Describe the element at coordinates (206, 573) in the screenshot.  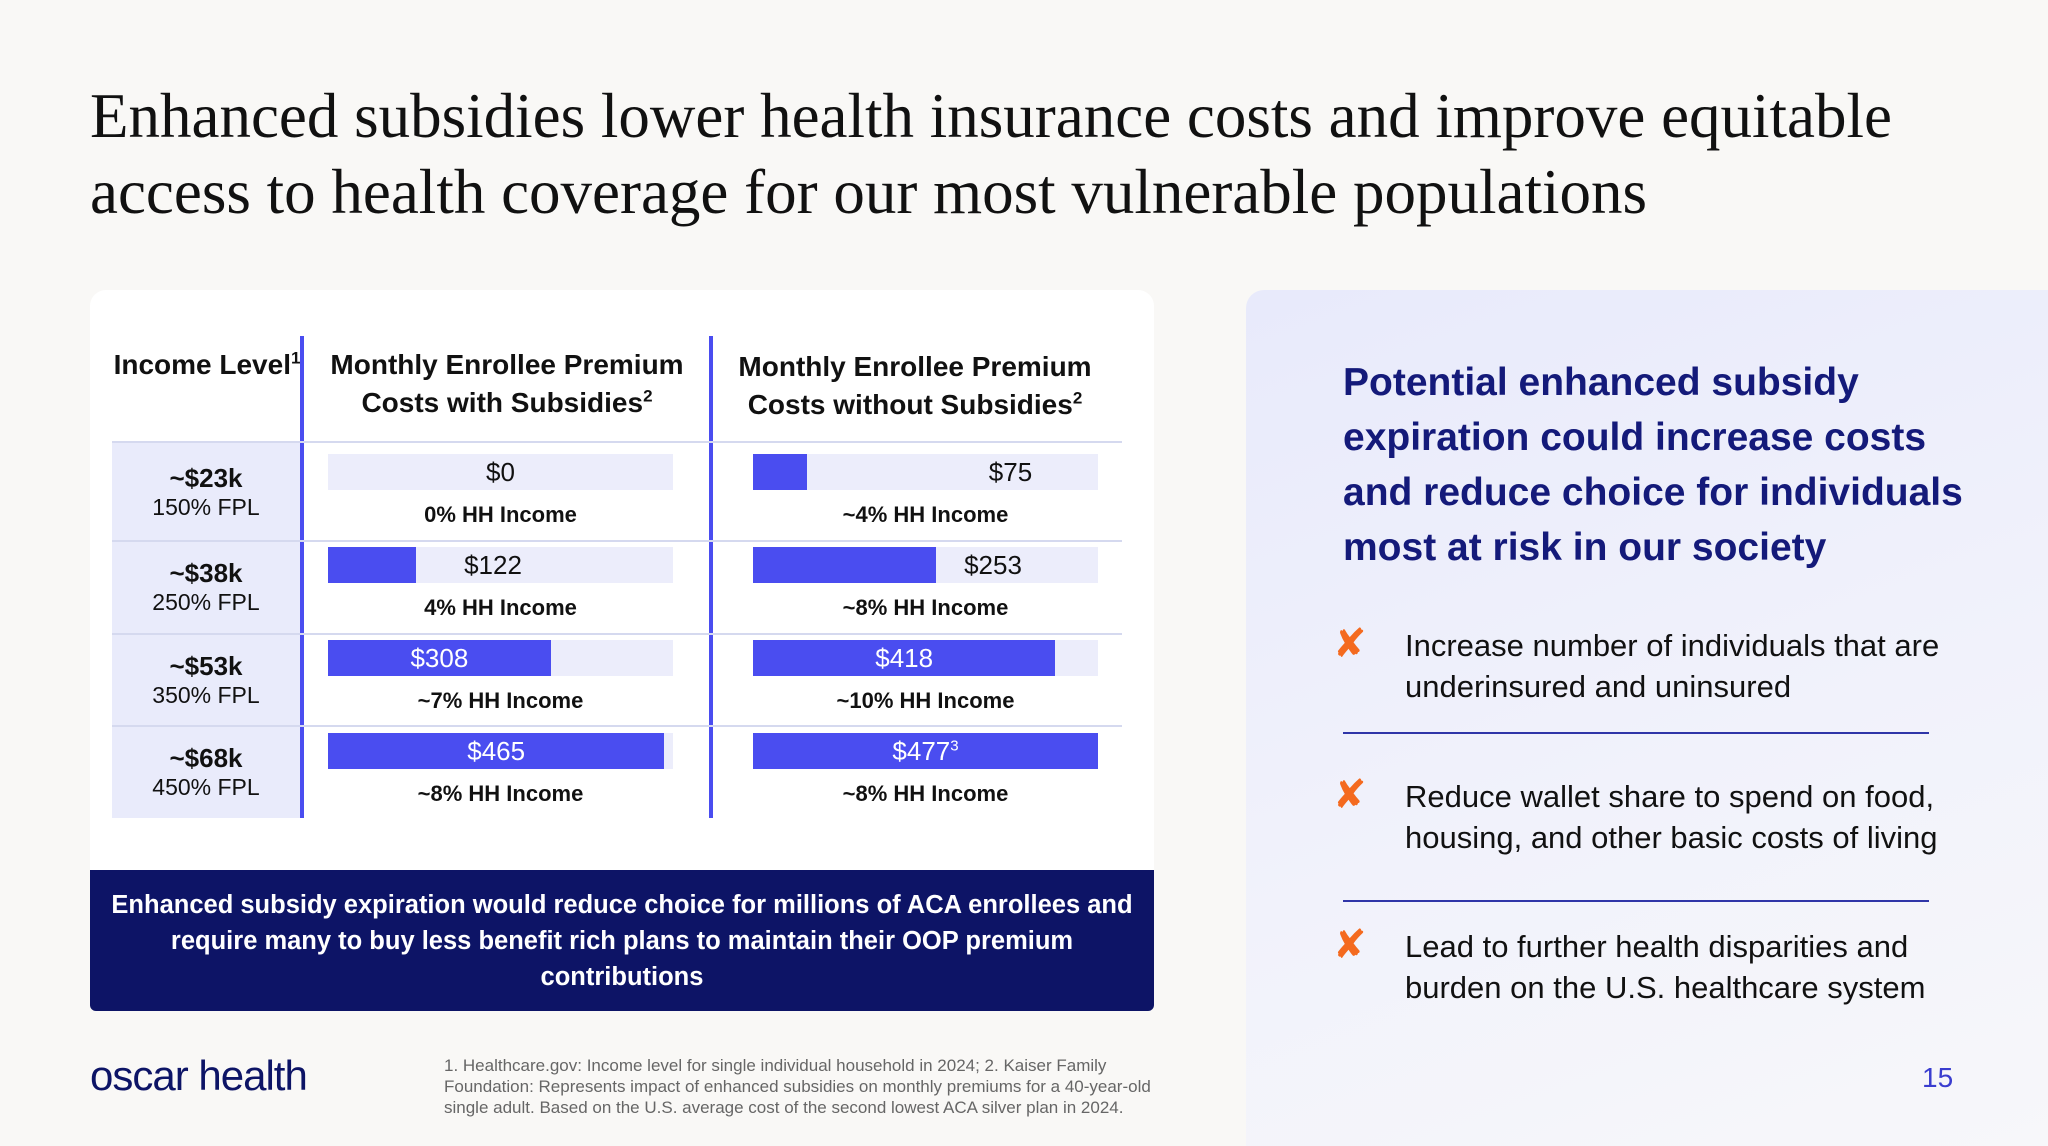
I see `income-amount: ~$38k` at that location.